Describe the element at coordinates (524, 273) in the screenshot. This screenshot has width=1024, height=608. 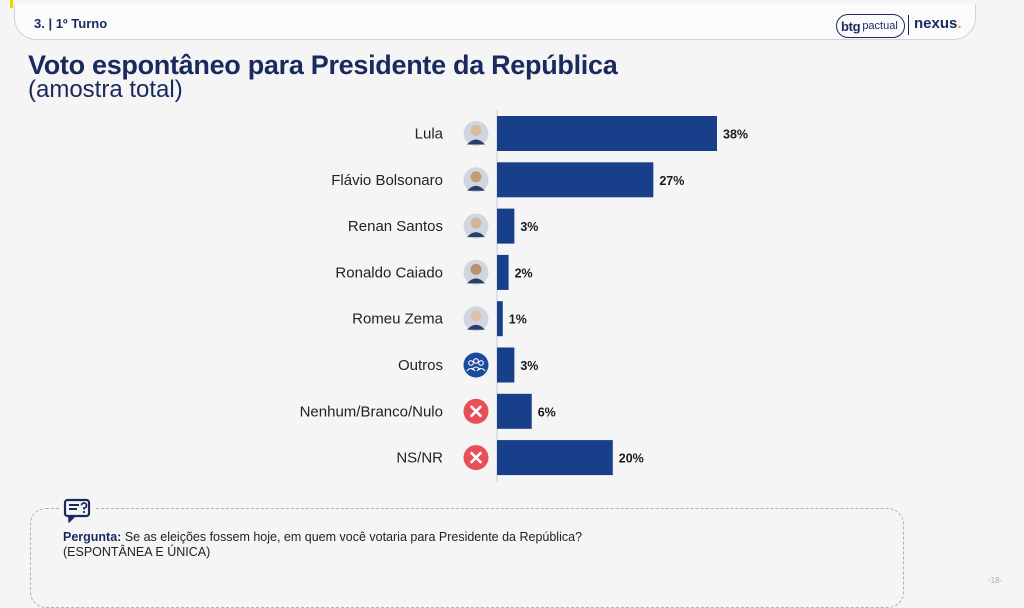
I see `data-label: 2%` at that location.